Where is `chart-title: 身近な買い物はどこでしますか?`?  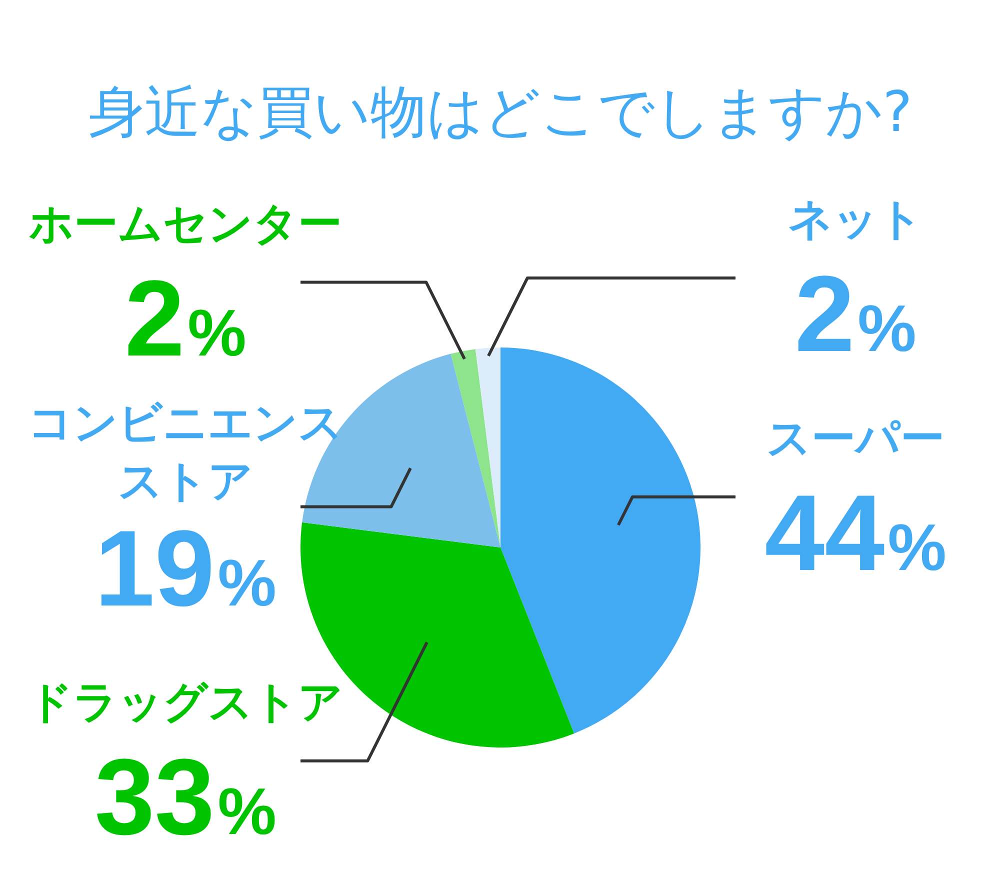 chart-title: 身近な買い物はどこでしますか? is located at coordinates (500, 112).